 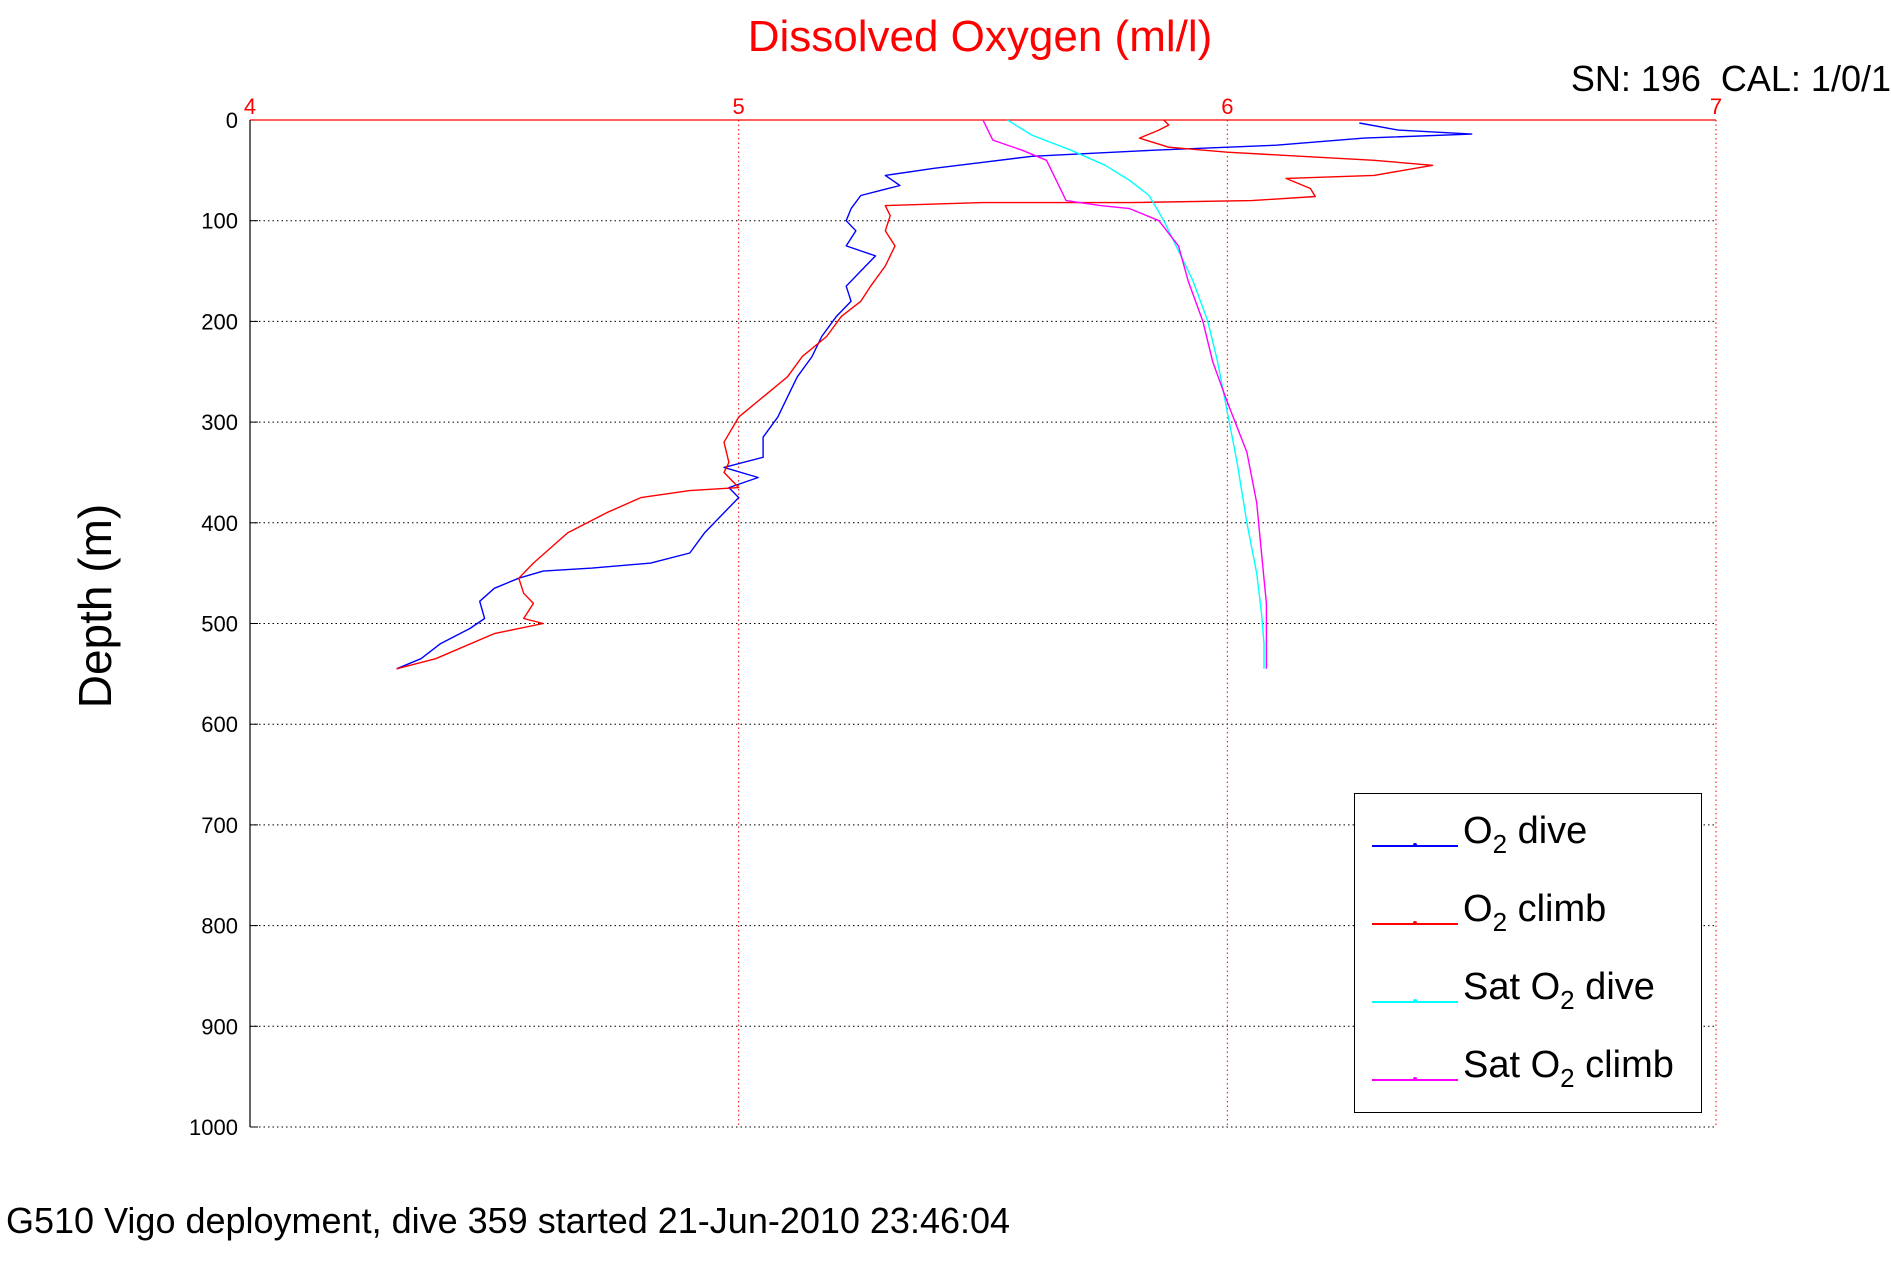 I want to click on y-tick-label: 700, so click(x=219, y=825).